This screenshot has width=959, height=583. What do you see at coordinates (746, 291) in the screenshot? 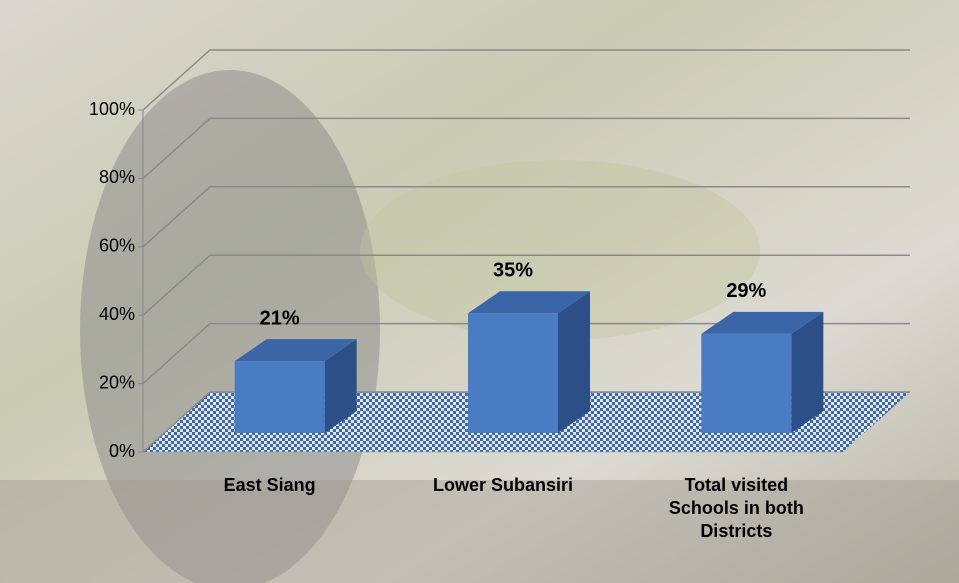
I see `value-label: 29%` at bounding box center [746, 291].